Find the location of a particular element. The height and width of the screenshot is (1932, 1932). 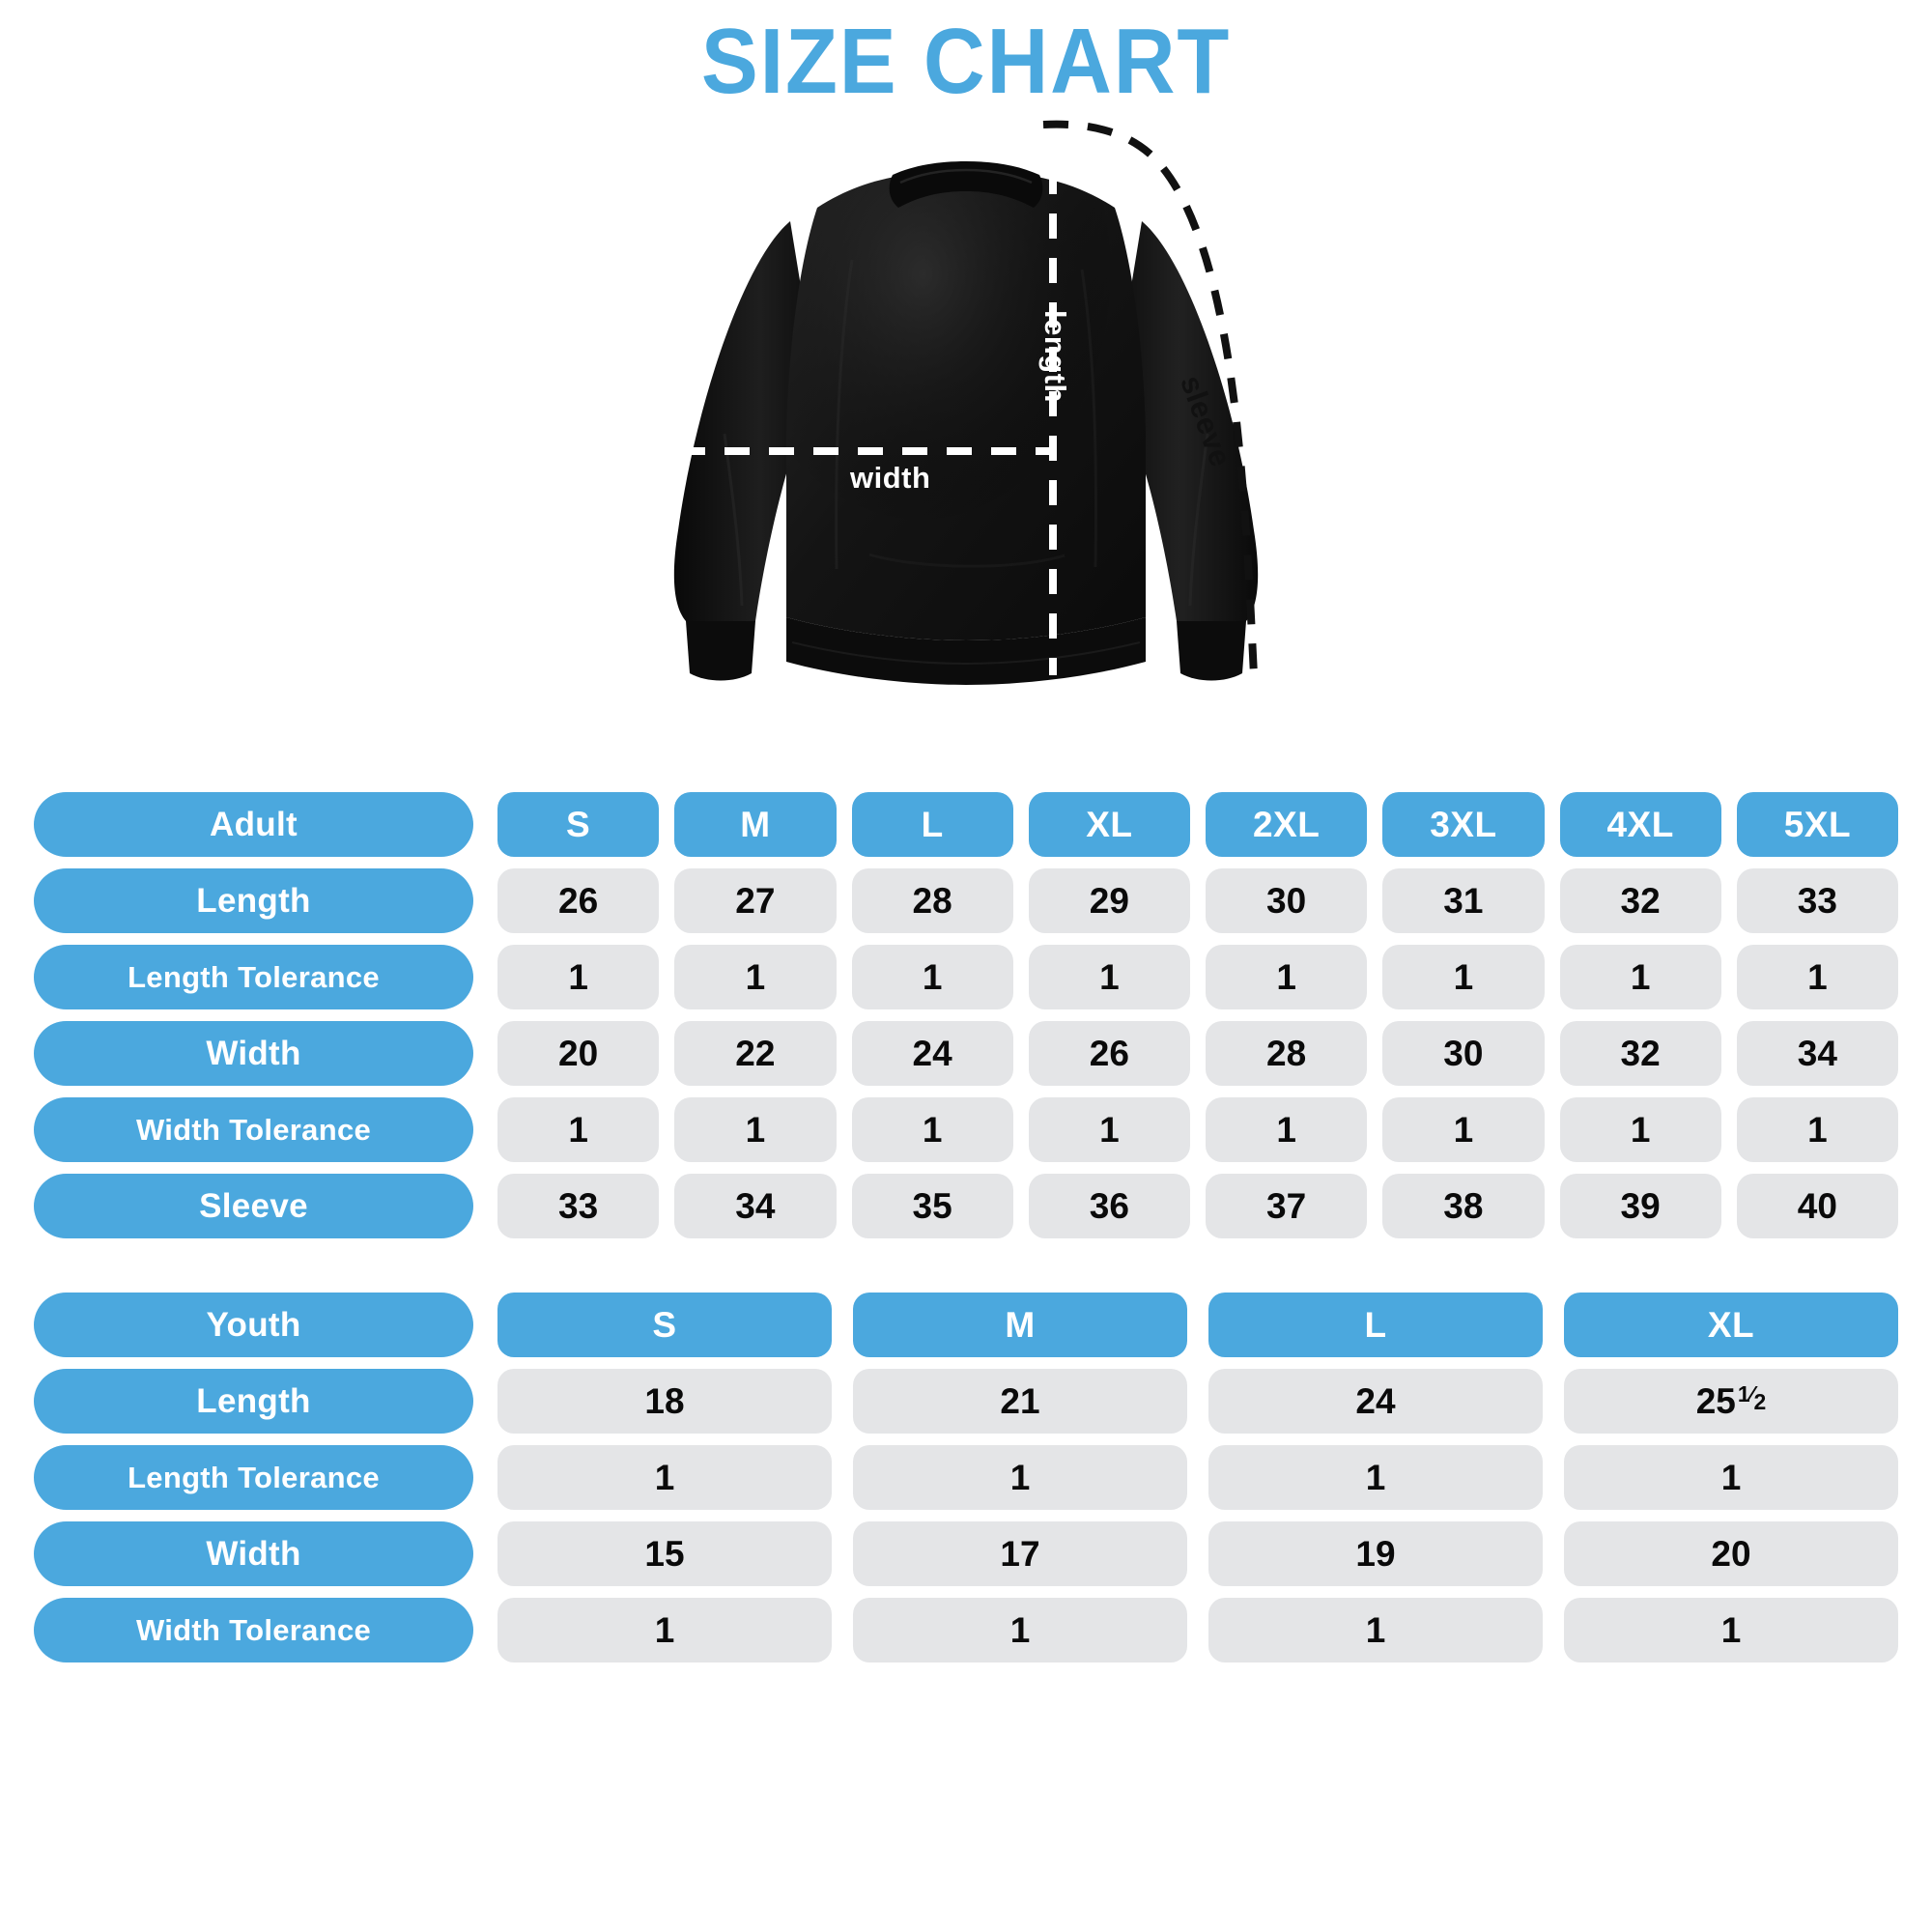

value-cell: 35 is located at coordinates (932, 1206).